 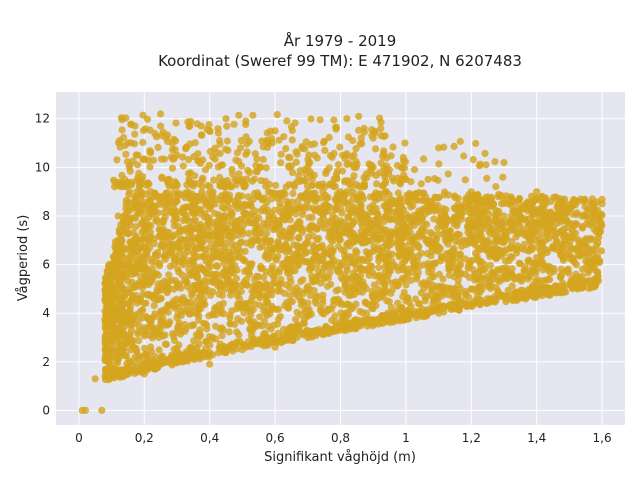 What do you see at coordinates (46, 265) in the screenshot?
I see `y-tick-label: 6` at bounding box center [46, 265].